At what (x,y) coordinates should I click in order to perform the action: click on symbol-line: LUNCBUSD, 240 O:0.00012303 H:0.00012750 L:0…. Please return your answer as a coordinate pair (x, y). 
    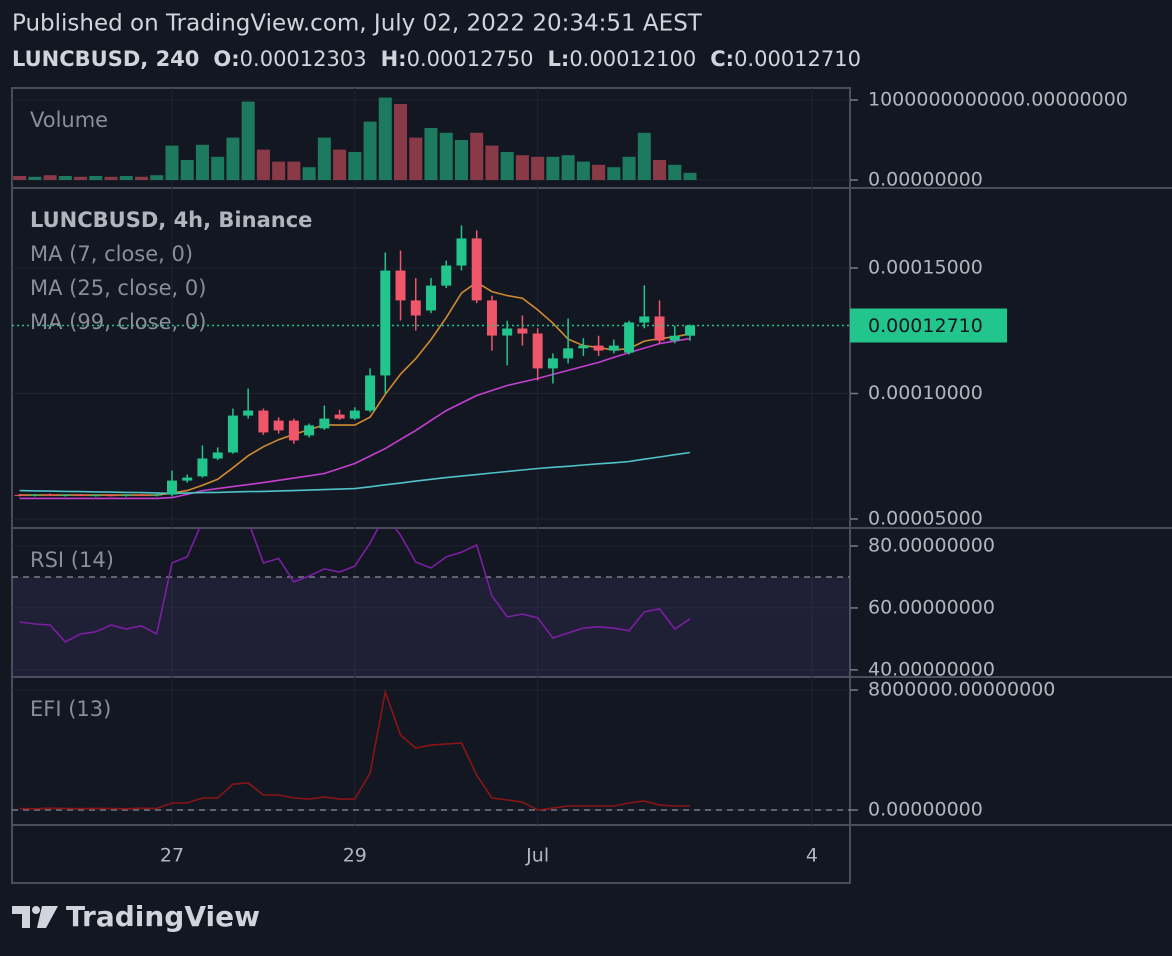
    Looking at the image, I should click on (436, 59).